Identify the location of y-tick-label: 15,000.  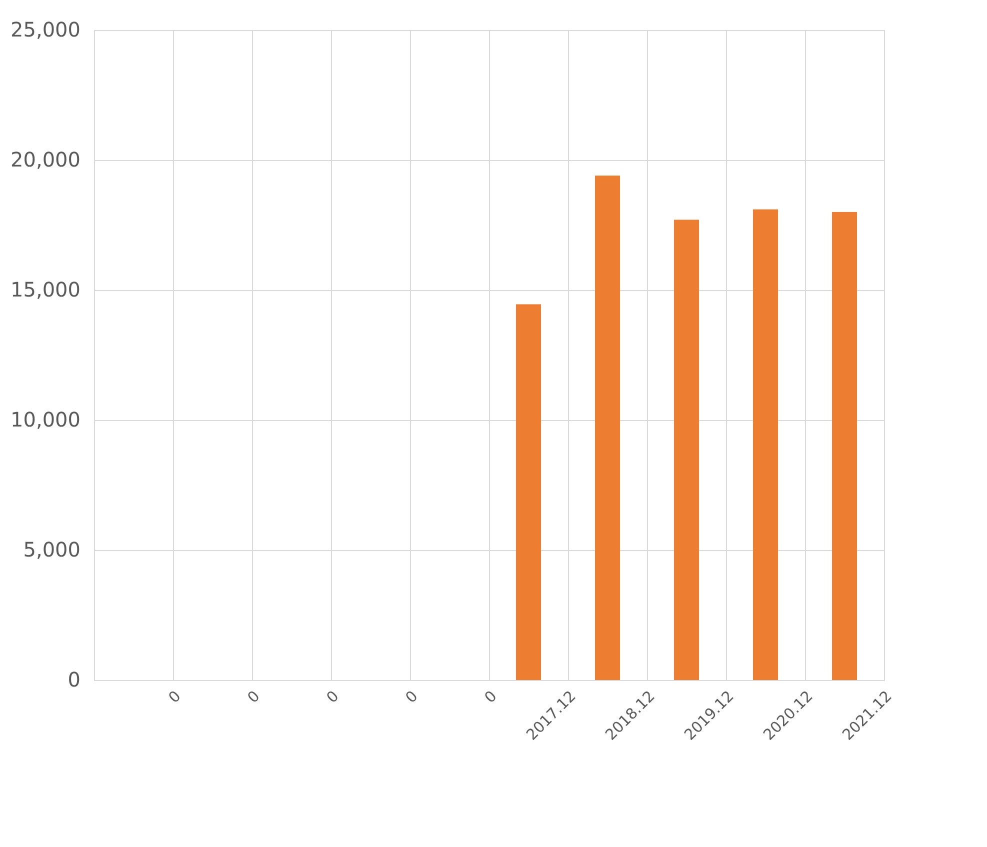
(45, 290).